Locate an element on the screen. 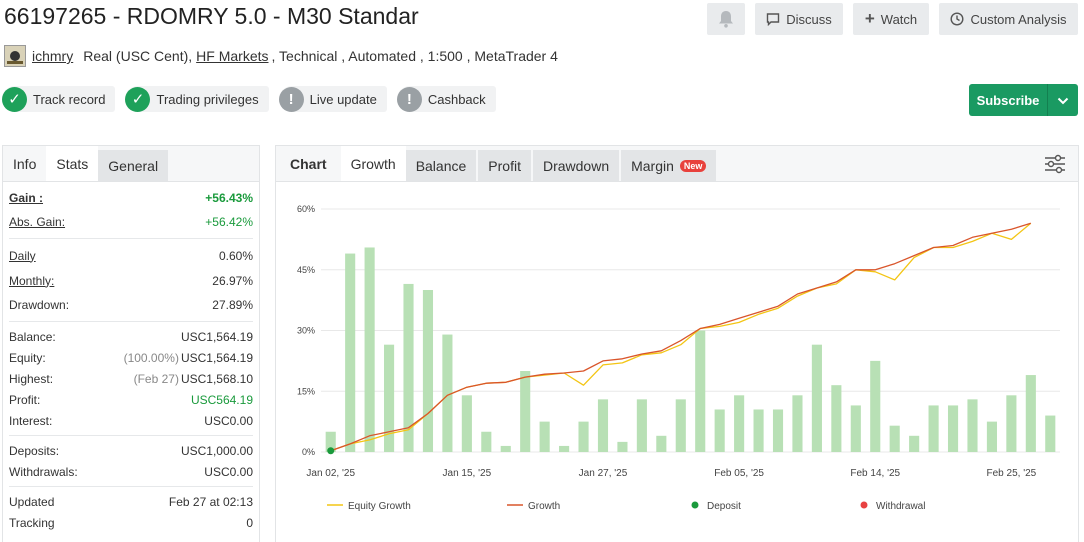  tab-growth: Growth is located at coordinates (373, 163).